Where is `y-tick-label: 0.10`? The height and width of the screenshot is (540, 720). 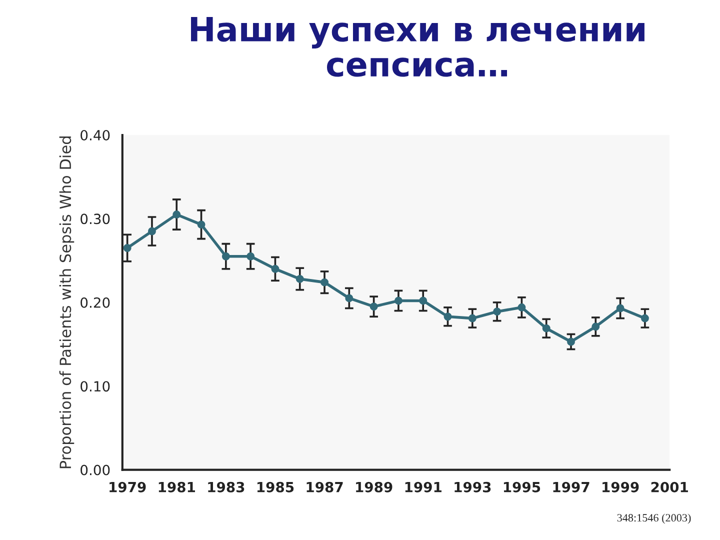 y-tick-label: 0.10 is located at coordinates (95, 386).